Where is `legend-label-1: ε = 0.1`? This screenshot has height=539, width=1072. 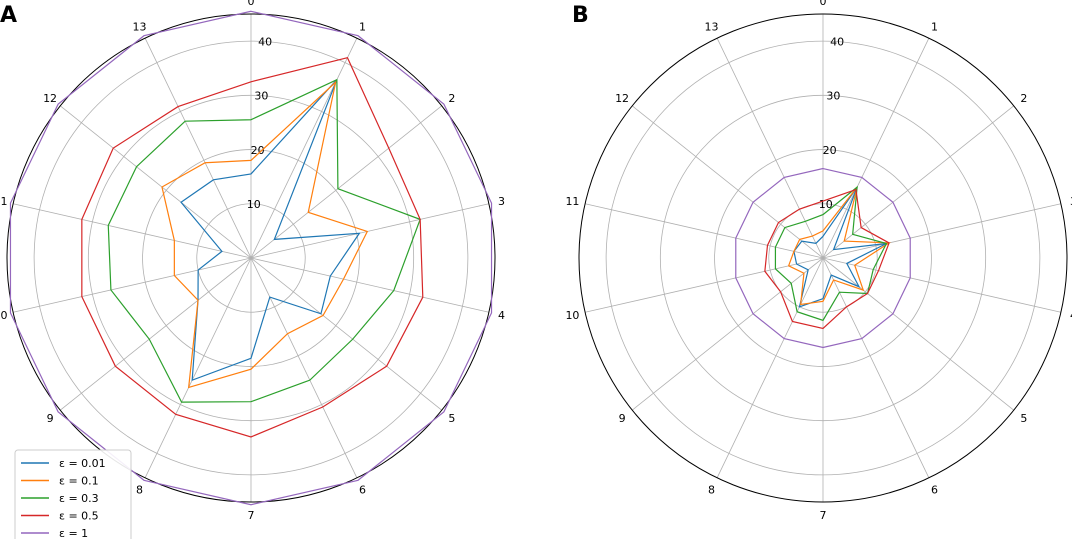
legend-label-1: ε = 0.1 is located at coordinates (79, 481).